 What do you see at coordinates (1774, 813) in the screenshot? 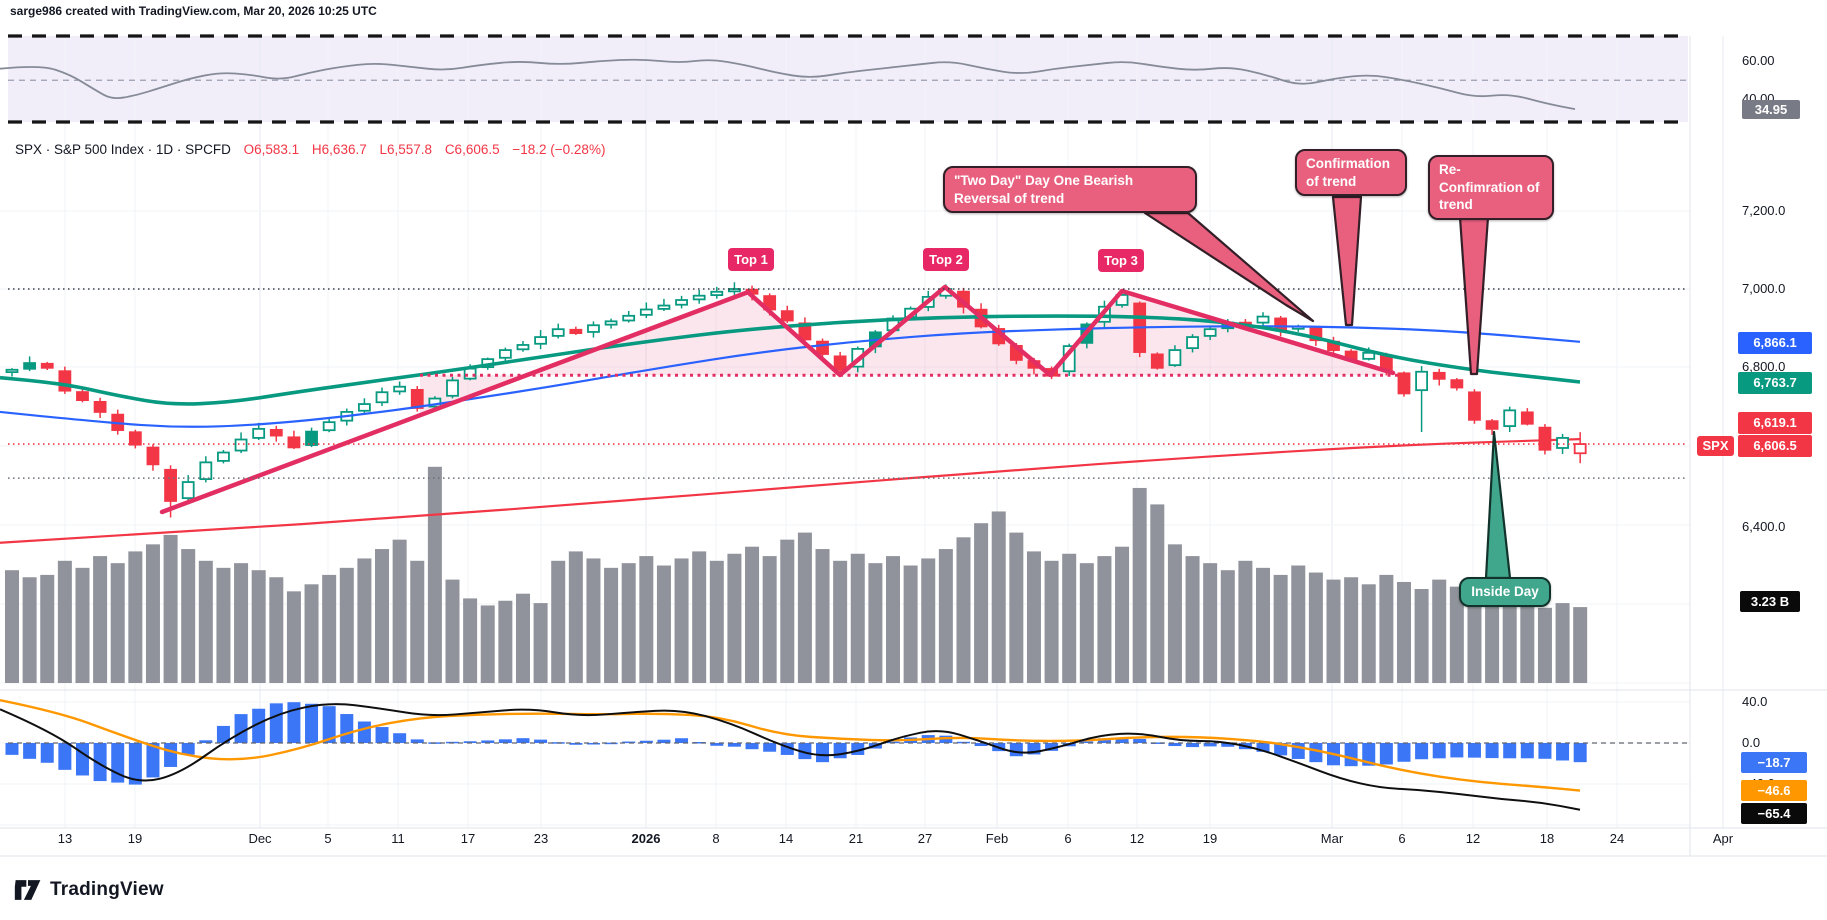
I see `macd-value-badge: −65.4` at bounding box center [1774, 813].